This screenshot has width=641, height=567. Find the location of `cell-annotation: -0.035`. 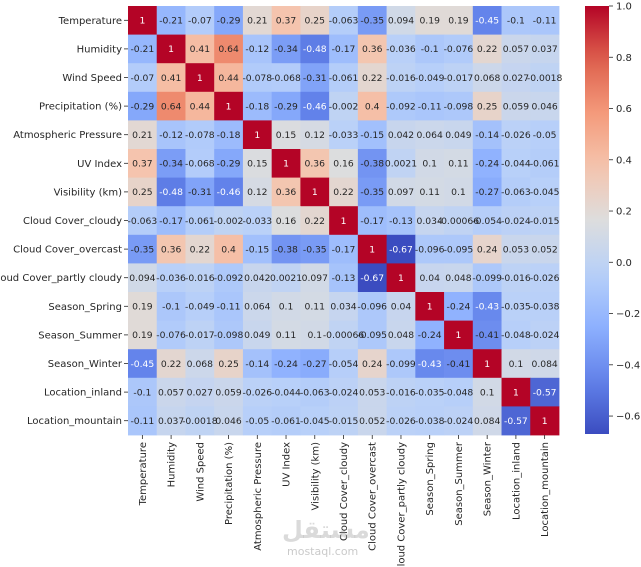

cell-annotation: -0.035 is located at coordinates (430, 392).